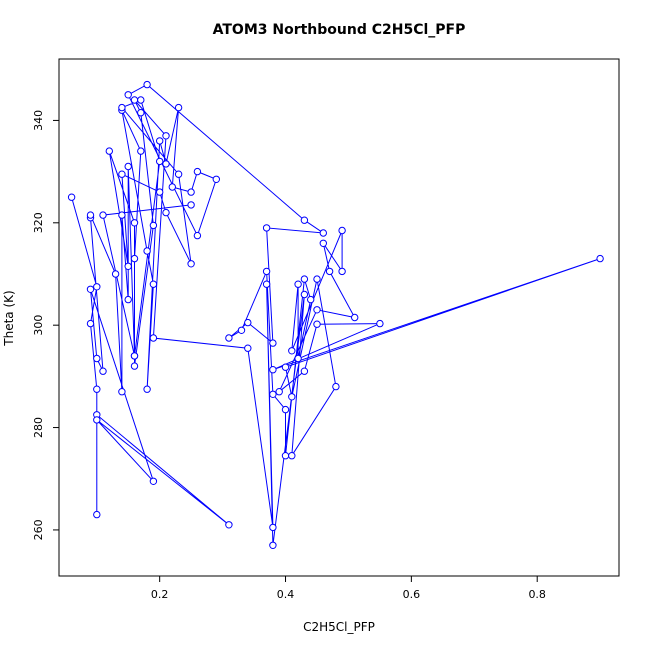 The image size is (650, 650). Describe the element at coordinates (38, 325) in the screenshot. I see `y-tick-label: 300` at that location.